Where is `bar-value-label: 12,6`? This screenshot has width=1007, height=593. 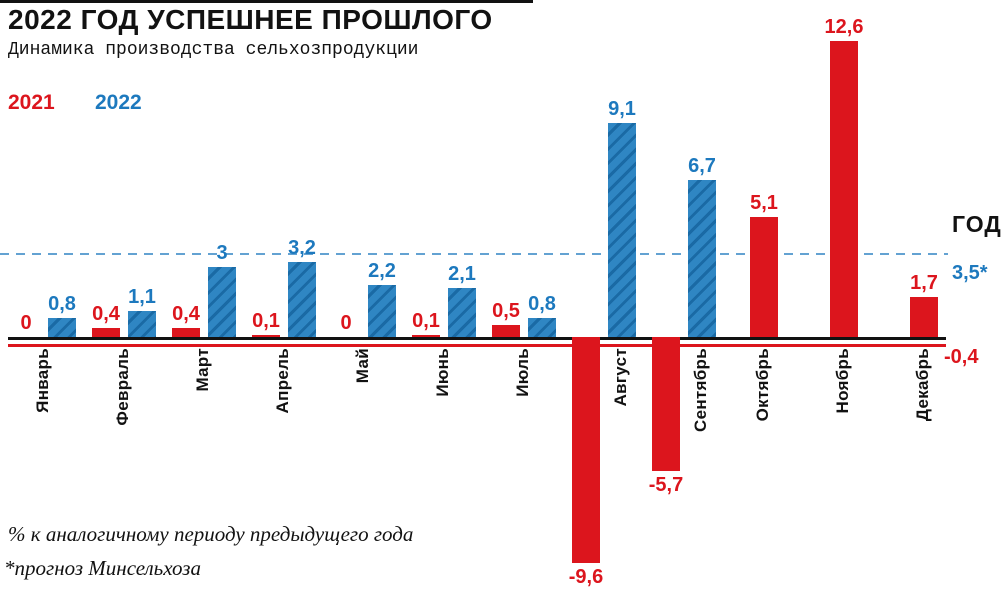 bar-value-label: 12,6 is located at coordinates (844, 26).